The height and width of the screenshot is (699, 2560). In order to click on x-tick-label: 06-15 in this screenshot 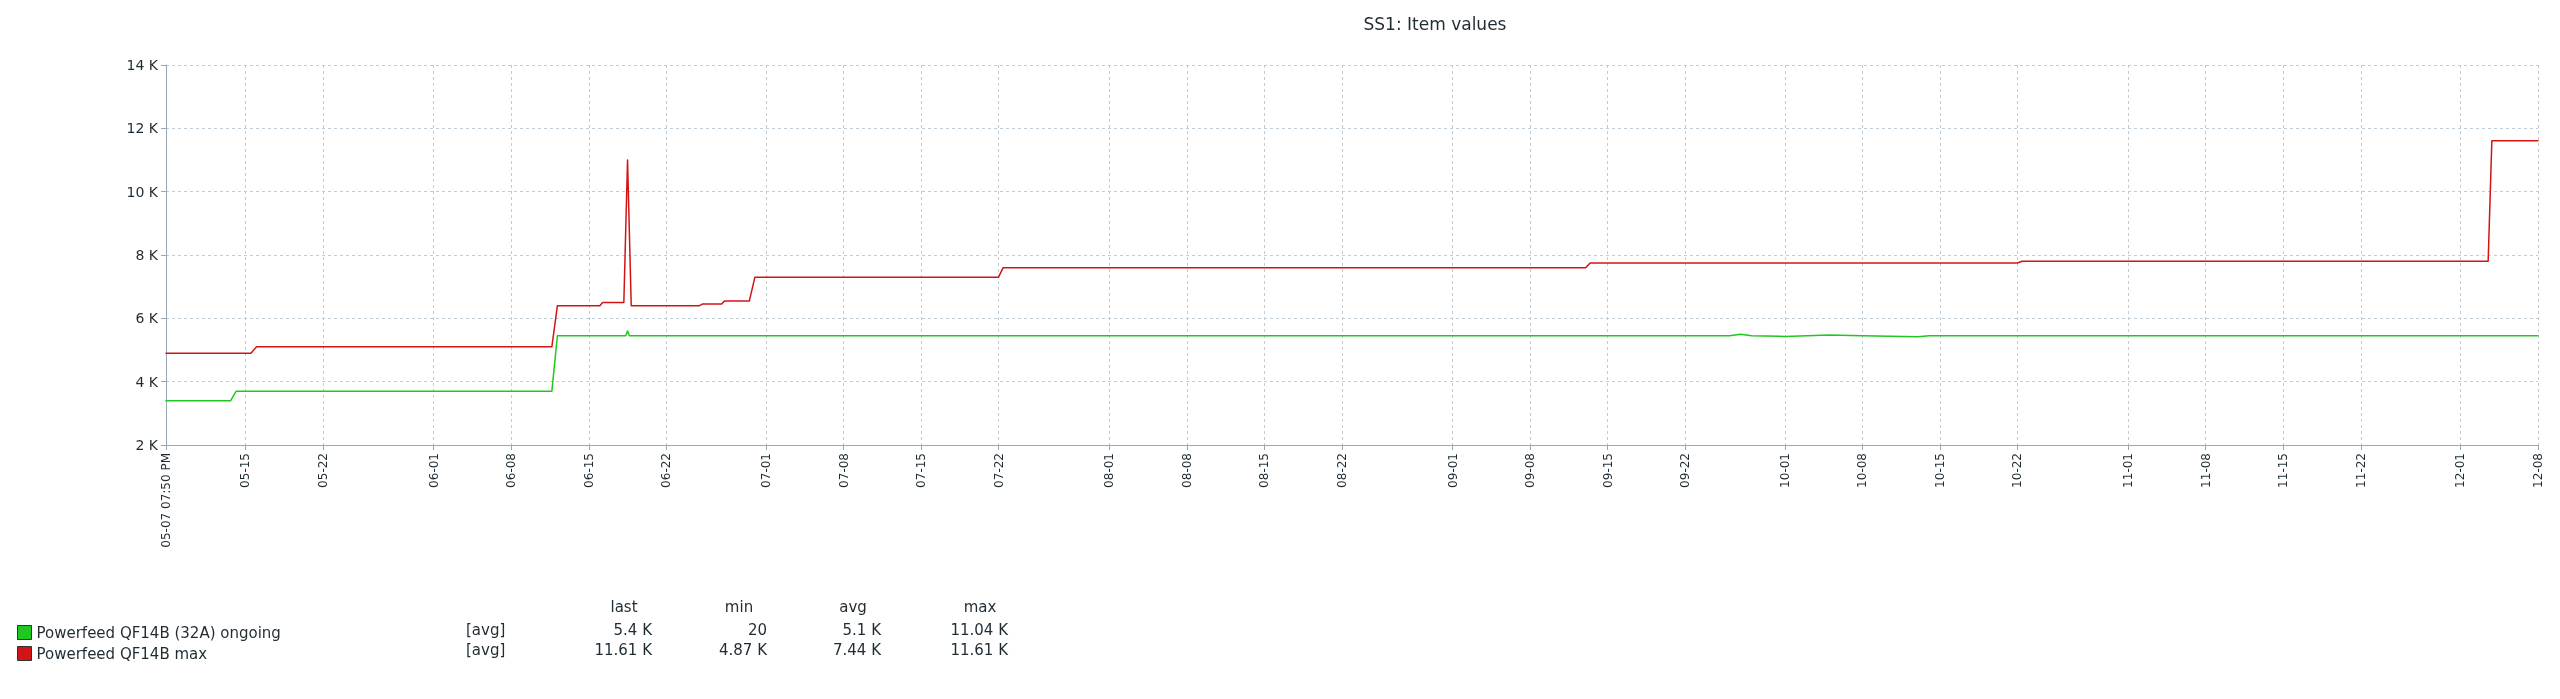, I will do `click(588, 470)`.